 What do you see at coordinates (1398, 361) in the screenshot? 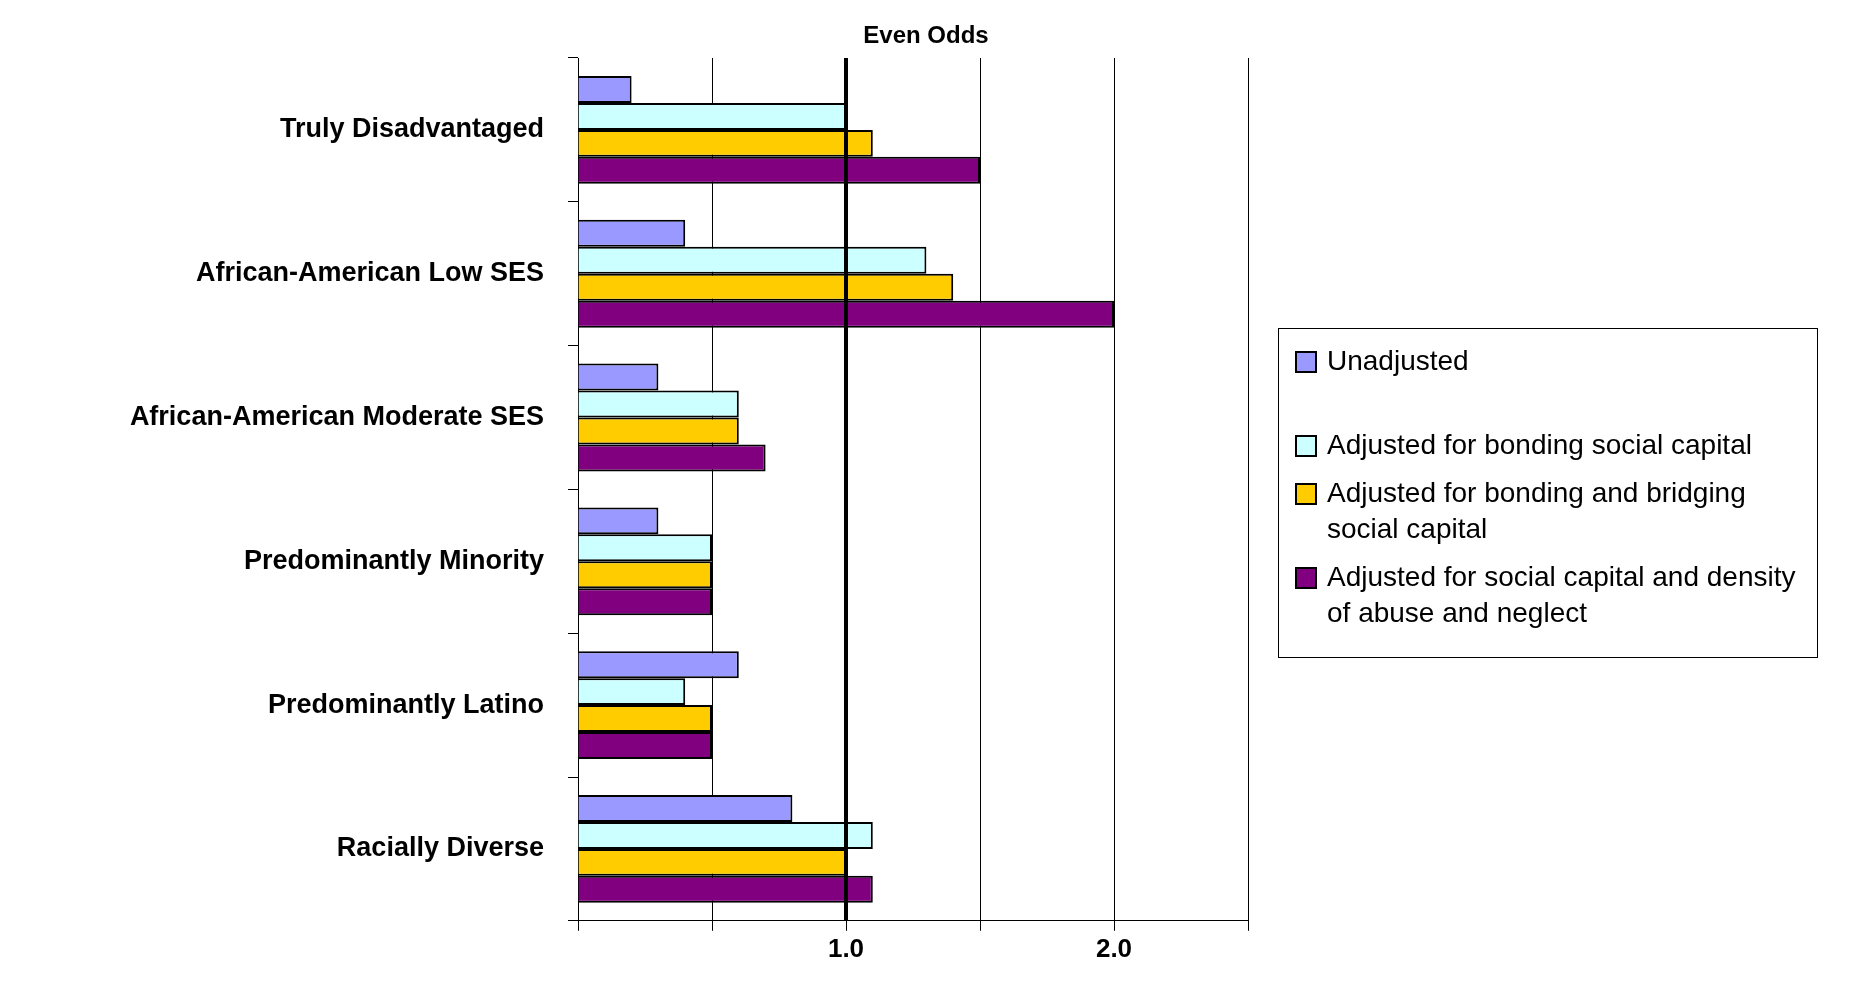
I see `legend-label: Unadjusted` at bounding box center [1398, 361].